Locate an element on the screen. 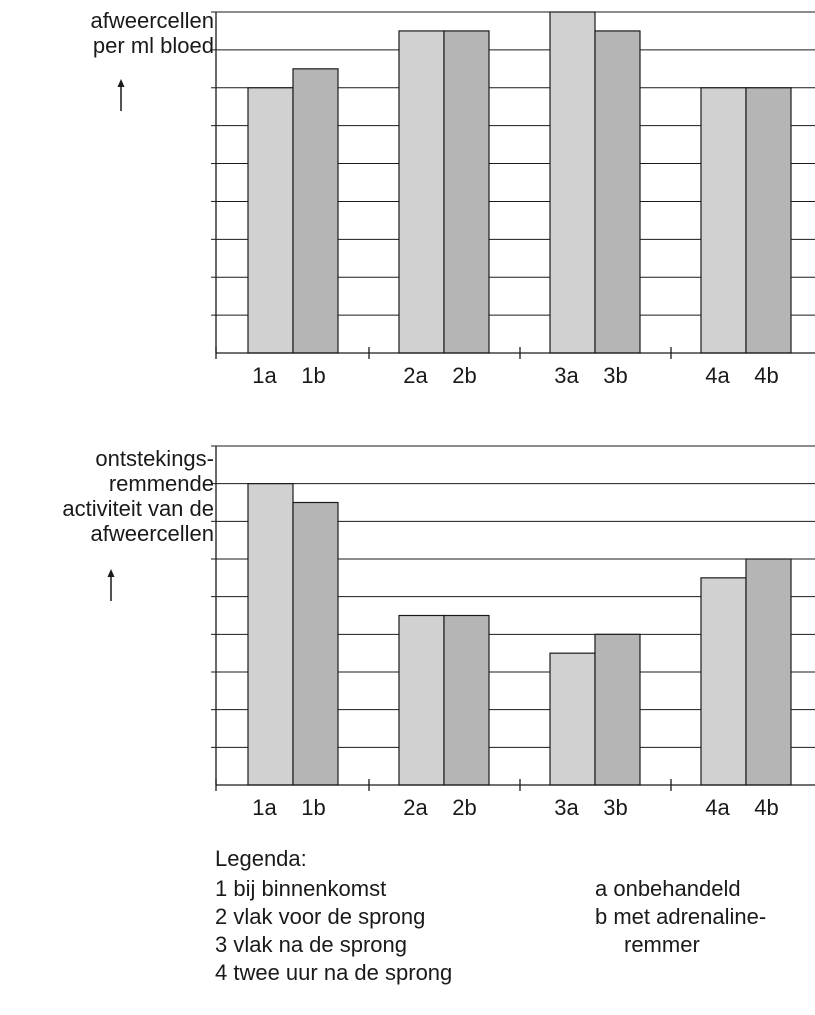  y-axis-label-1: afweercellen per ml bloed is located at coordinates (152, 33).